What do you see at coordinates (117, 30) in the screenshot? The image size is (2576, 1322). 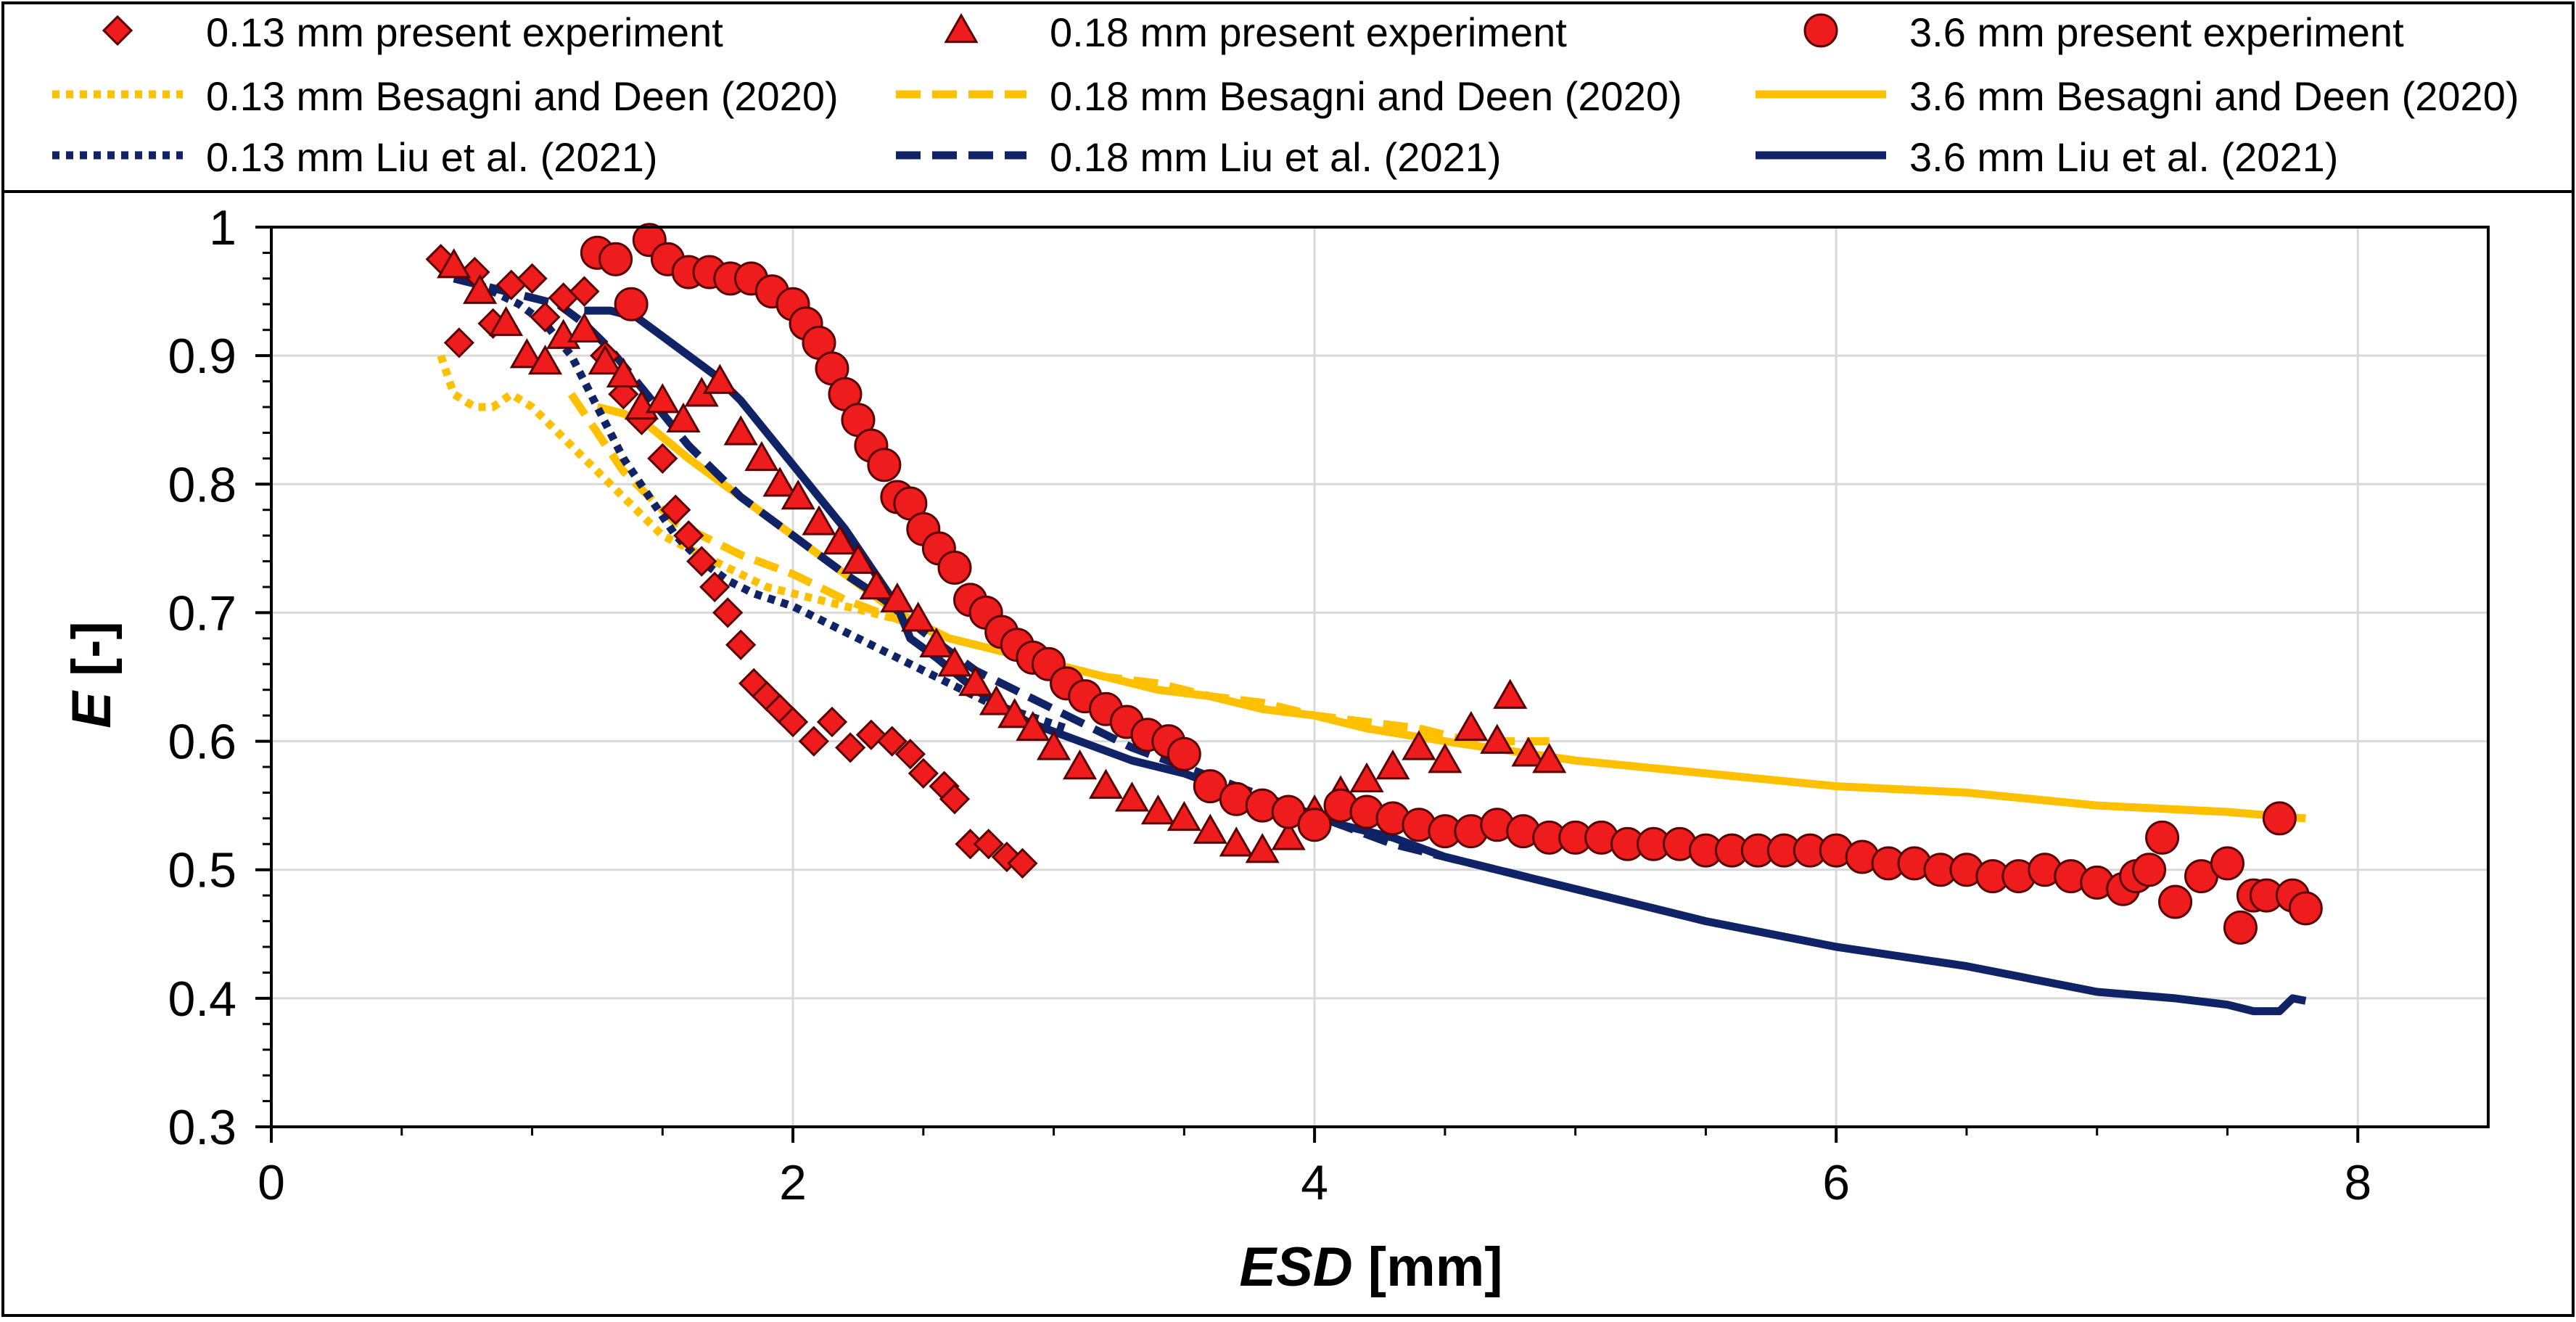 I see `legend-marker-0-13-mm-present-experiment` at bounding box center [117, 30].